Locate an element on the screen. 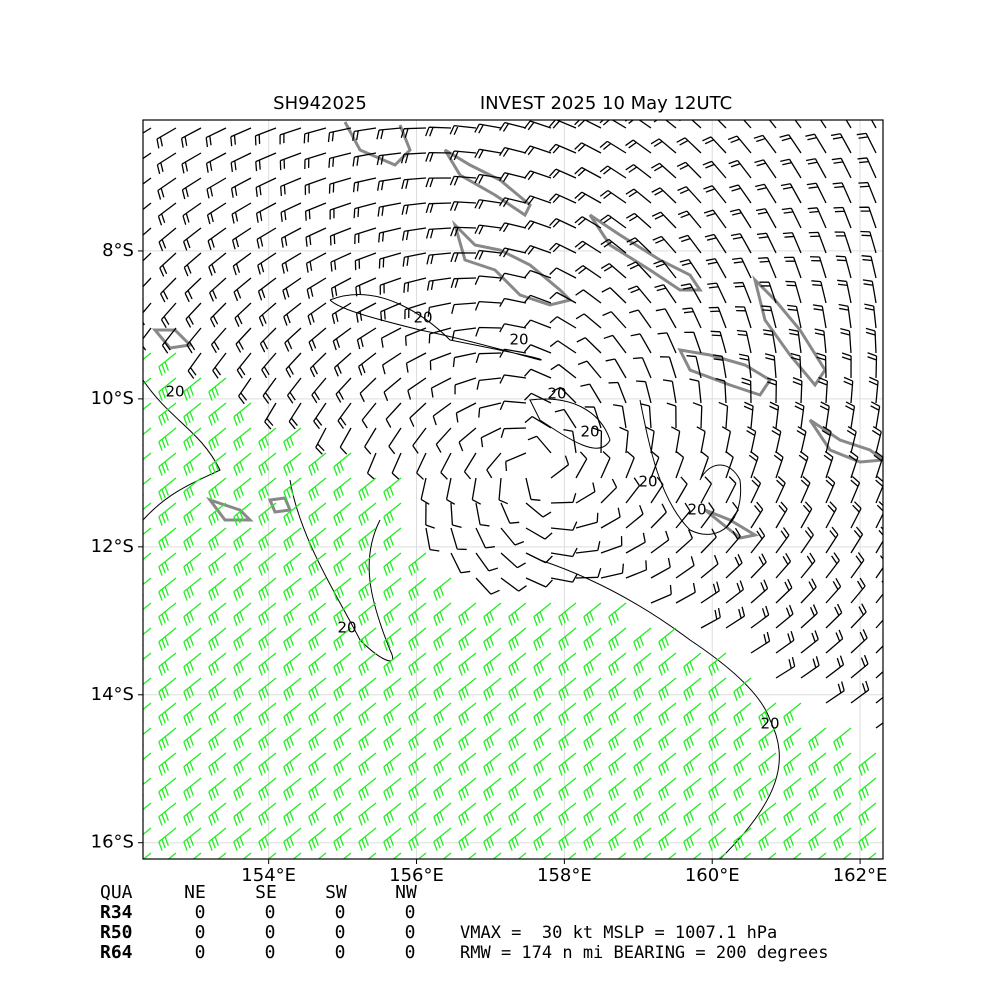 The width and height of the screenshot is (1000, 1004). row-label: R34 is located at coordinates (116, 912).